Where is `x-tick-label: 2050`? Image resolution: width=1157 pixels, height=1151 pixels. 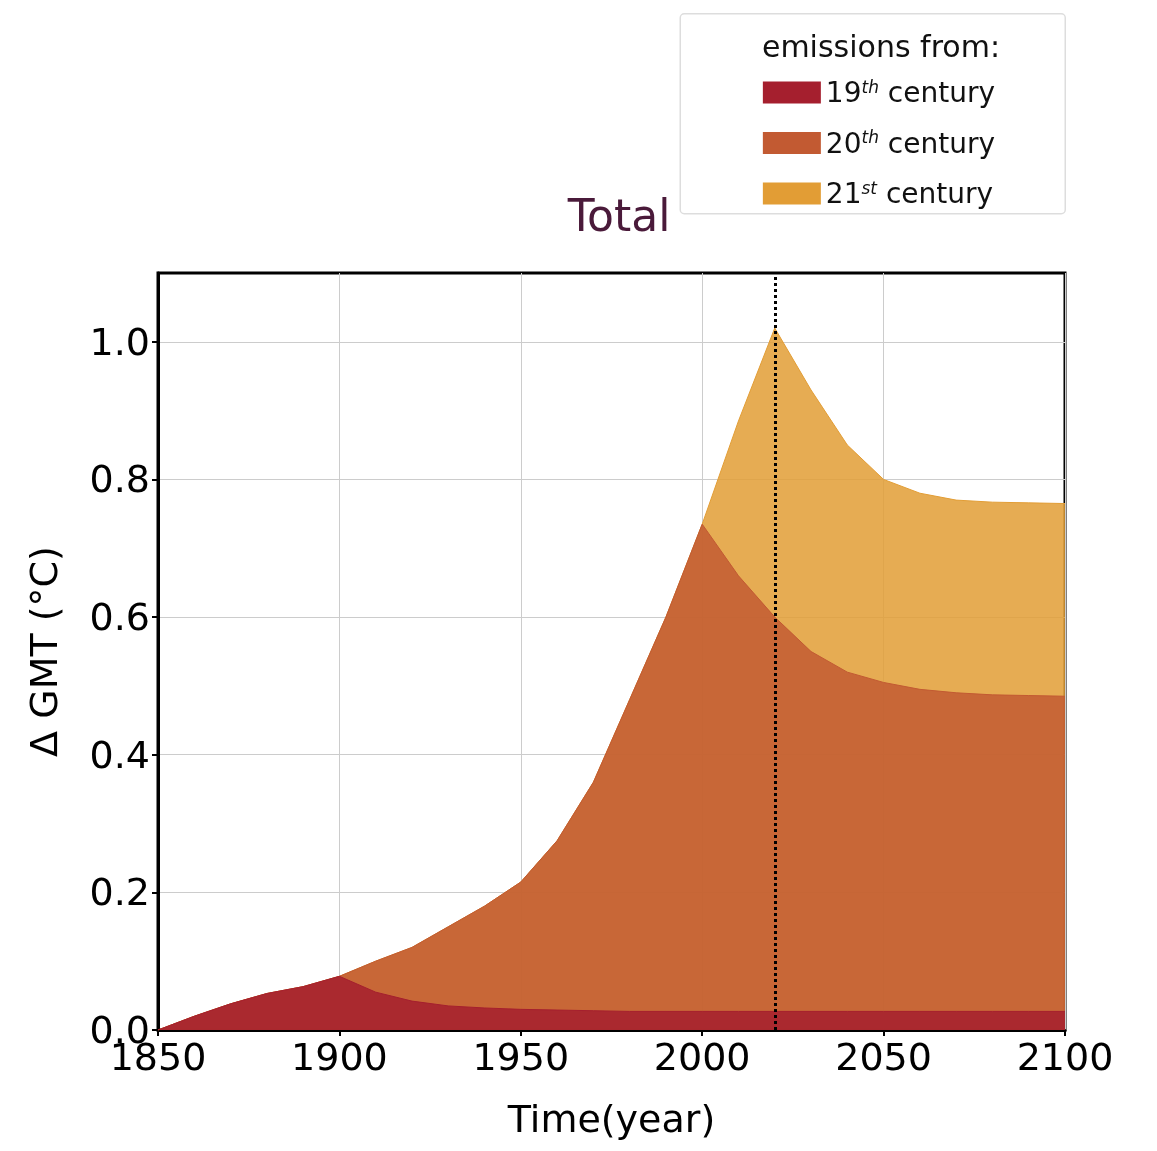 x-tick-label: 2050 is located at coordinates (883, 1057).